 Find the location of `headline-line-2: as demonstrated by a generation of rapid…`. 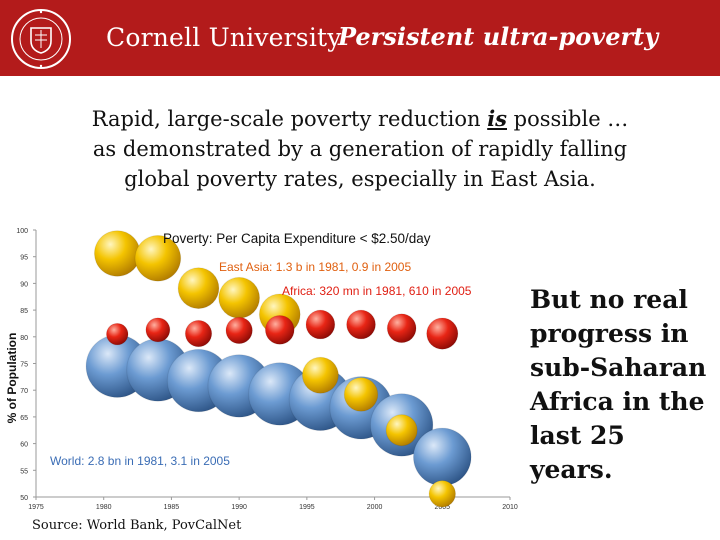

headline-line-2: as demonstrated by a generation of rapid… is located at coordinates (360, 149).